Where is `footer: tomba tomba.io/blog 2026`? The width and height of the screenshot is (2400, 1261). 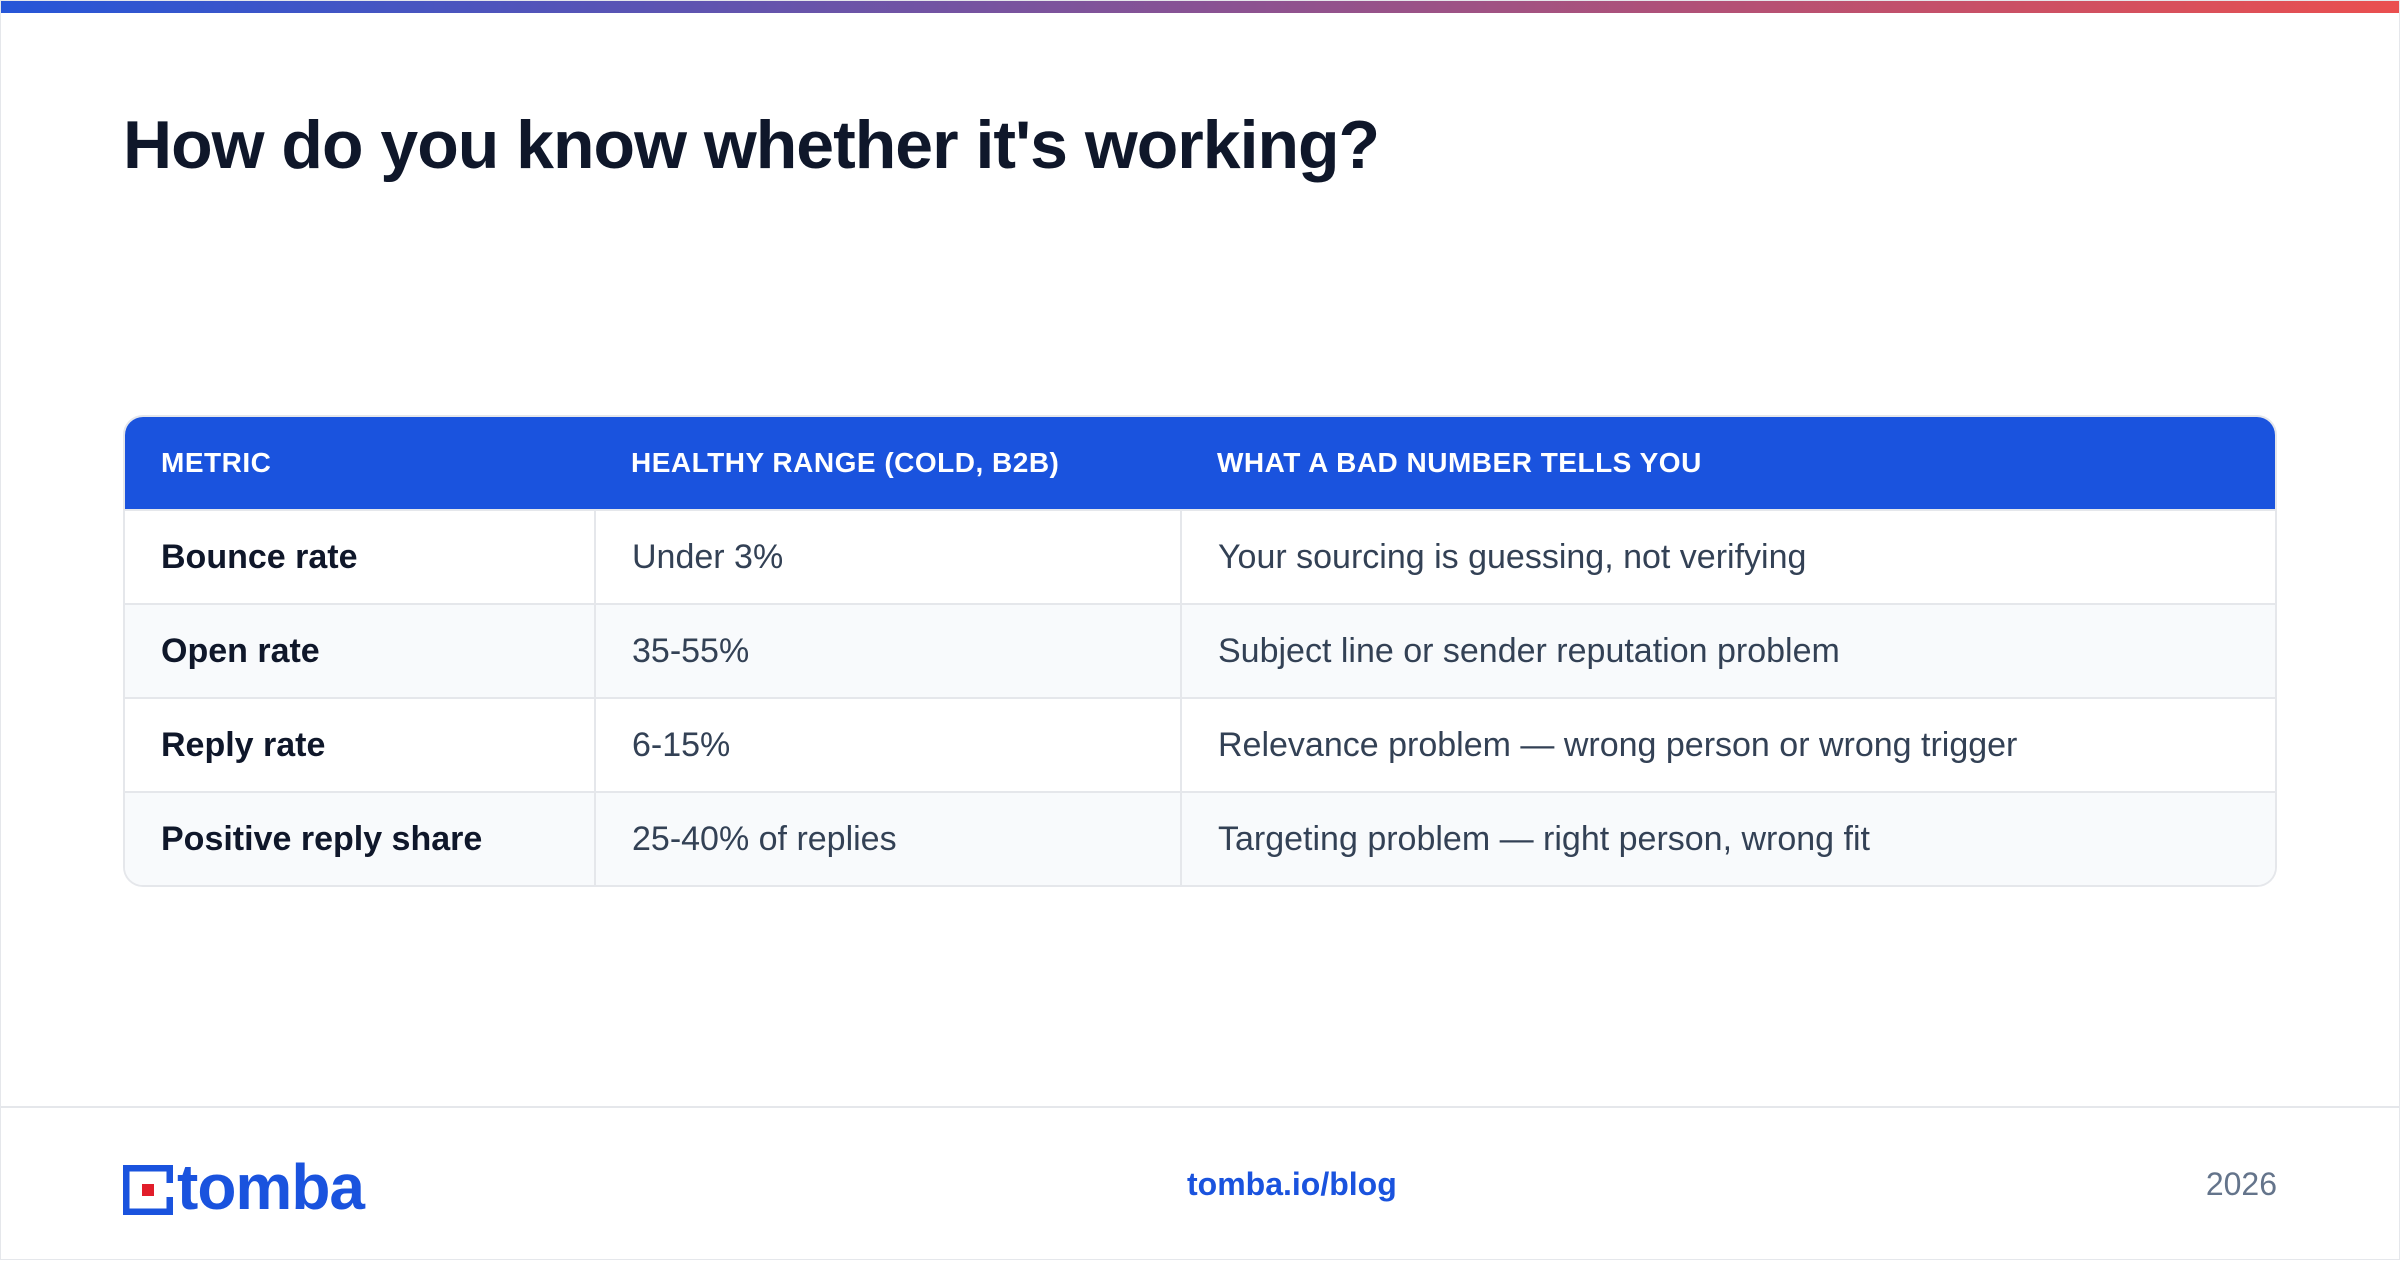 footer: tomba tomba.io/blog 2026 is located at coordinates (1200, 1183).